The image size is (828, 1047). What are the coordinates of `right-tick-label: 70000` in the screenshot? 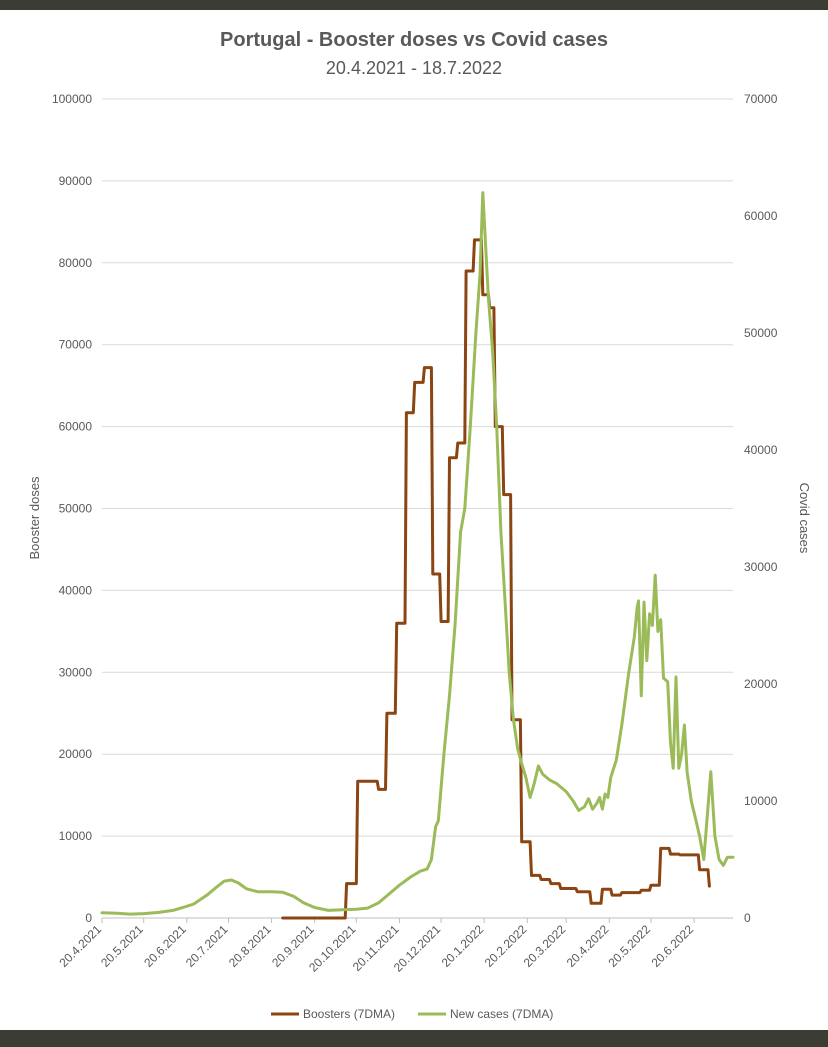 It's located at (761, 99).